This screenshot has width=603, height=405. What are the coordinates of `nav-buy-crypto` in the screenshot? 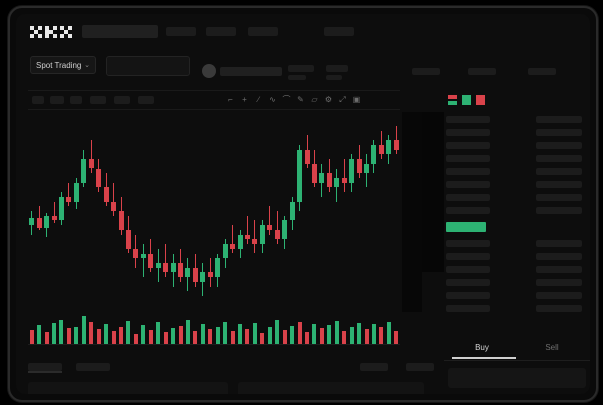 It's located at (181, 31).